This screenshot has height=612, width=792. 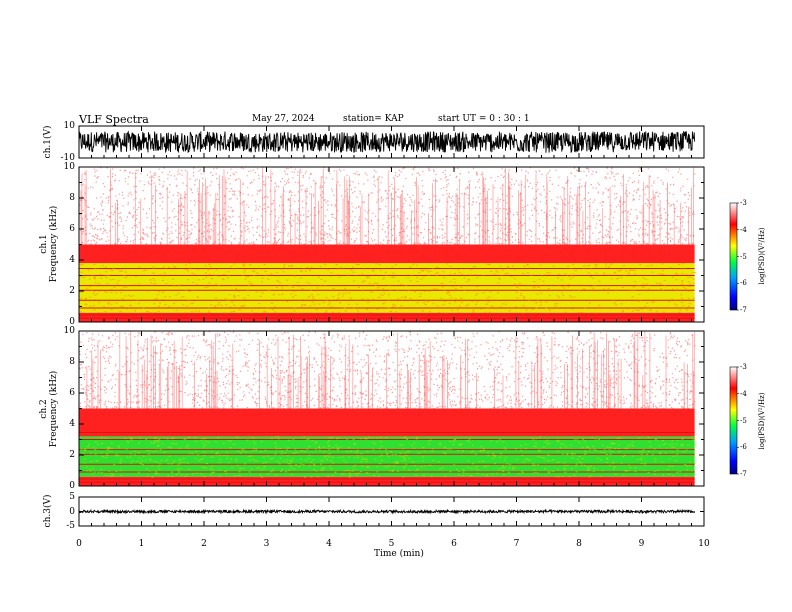 I want to click on ch1-wave-trace, so click(x=387, y=142).